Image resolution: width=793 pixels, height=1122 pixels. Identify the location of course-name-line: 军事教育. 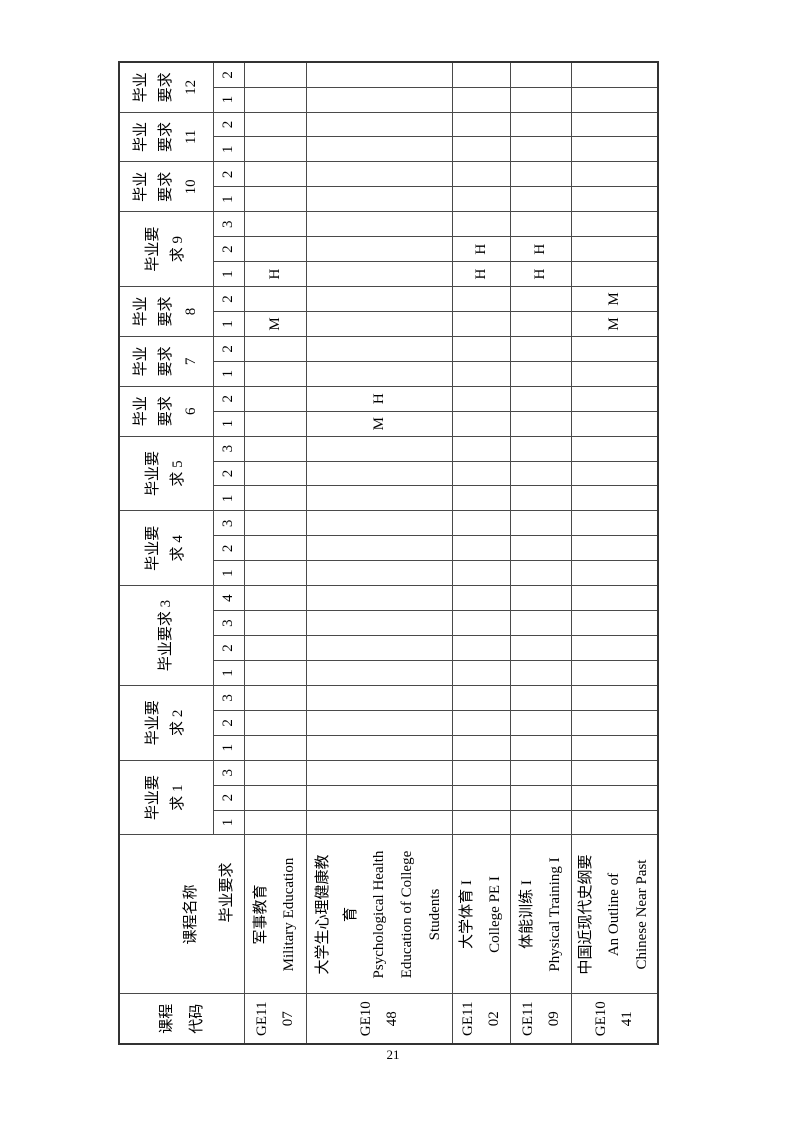
(261, 914).